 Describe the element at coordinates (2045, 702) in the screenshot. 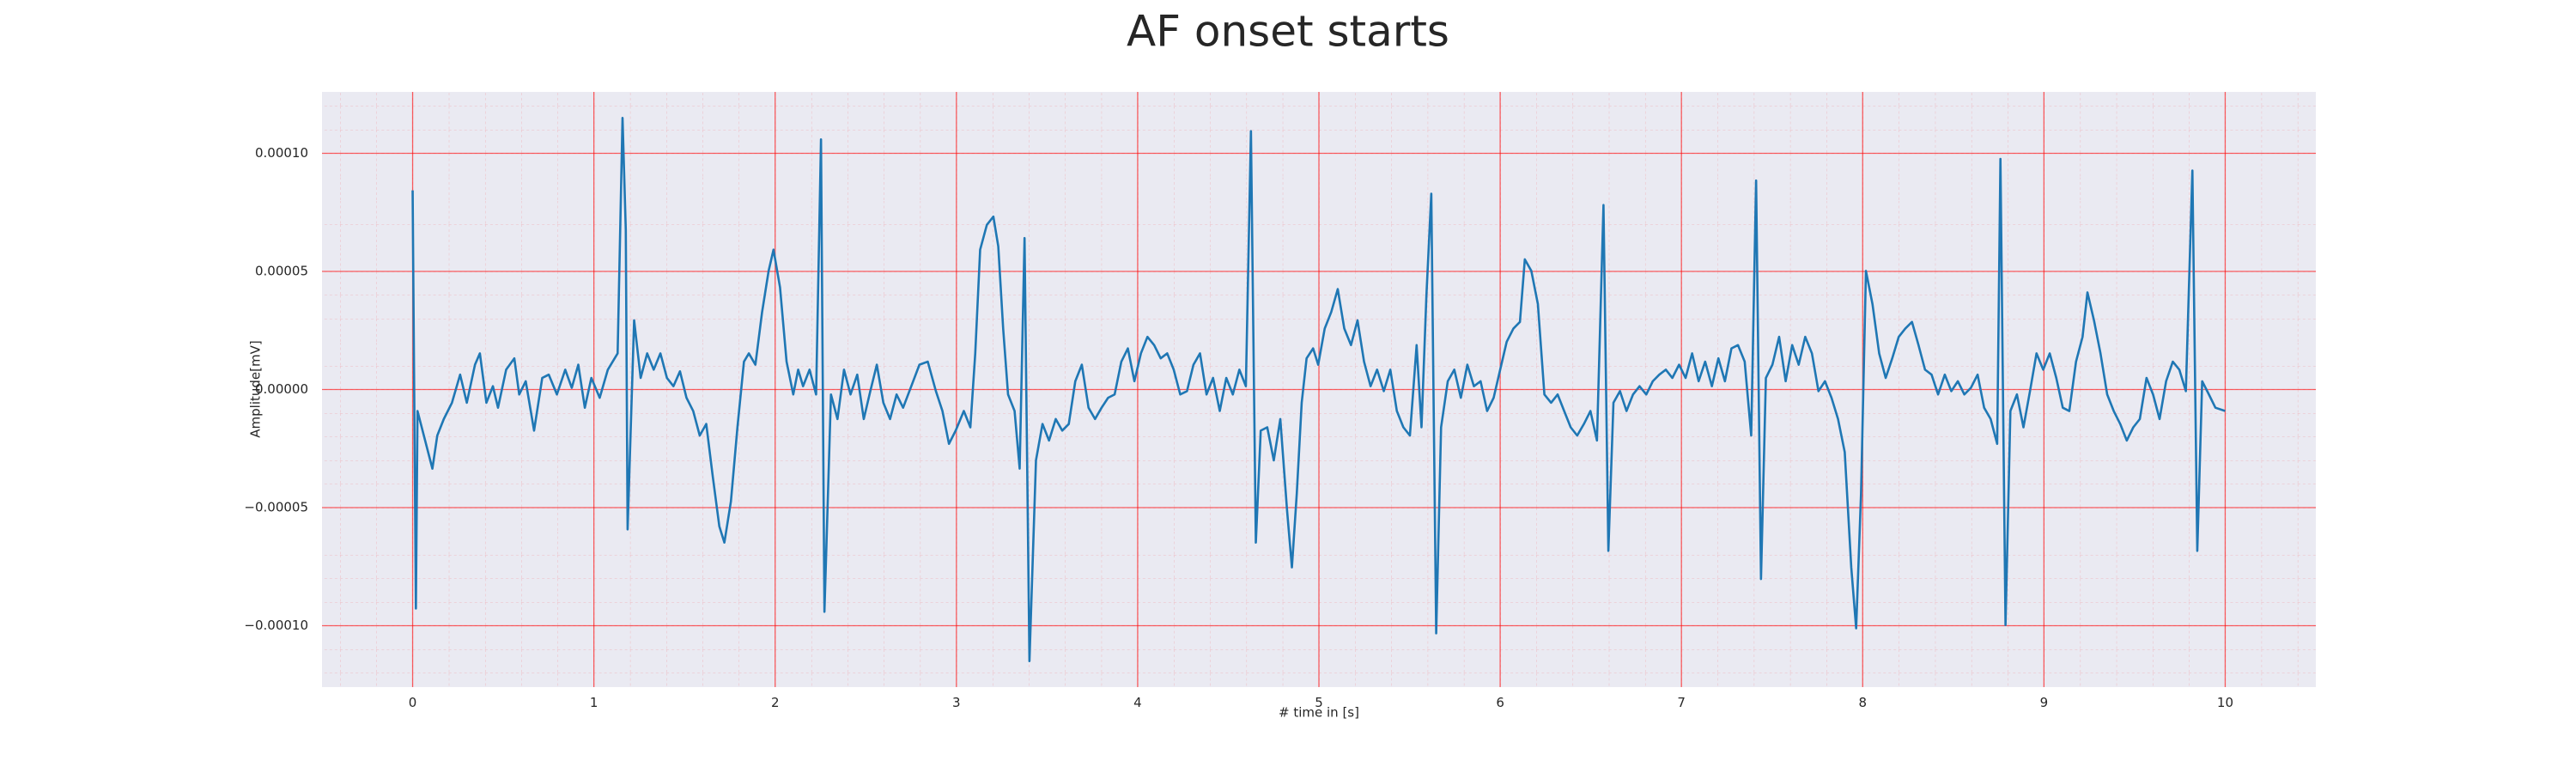

I see `x-tick-label: 9` at that location.